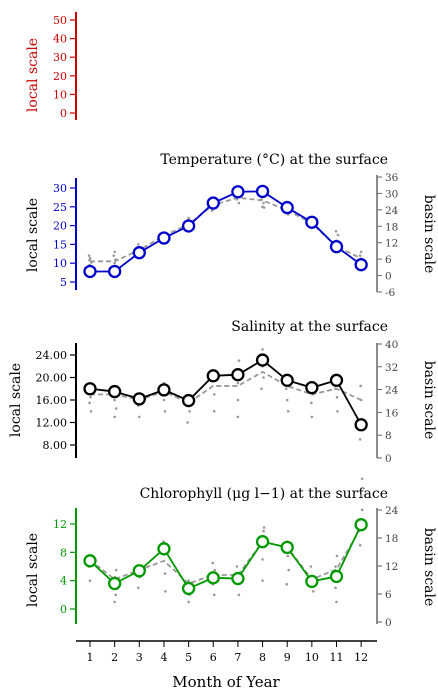 This screenshot has width=438, height=700. Describe the element at coordinates (55, 445) in the screenshot. I see `left-tick-label: 8.00` at that location.